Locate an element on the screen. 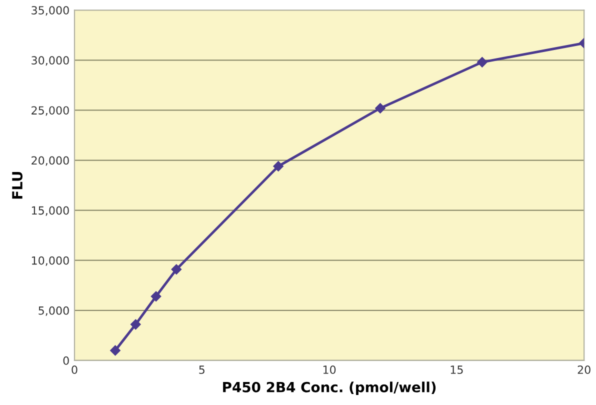 The width and height of the screenshot is (596, 405). y-tick-label: 5,000 is located at coordinates (53, 311).